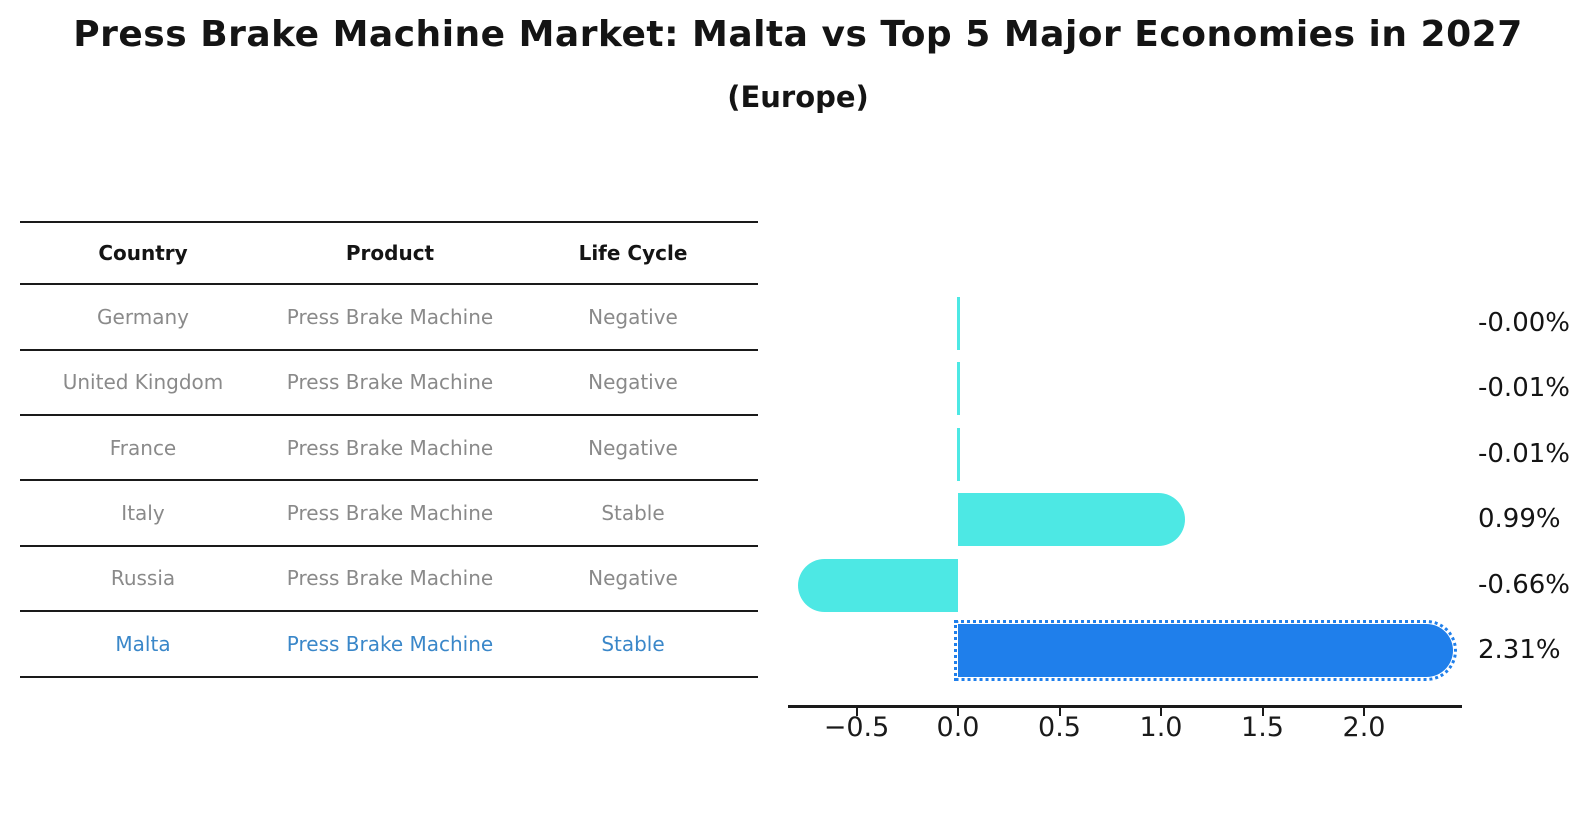 This screenshot has height=823, width=1596. Describe the element at coordinates (1364, 727) in the screenshot. I see `x-tick-label: 2.0` at that location.